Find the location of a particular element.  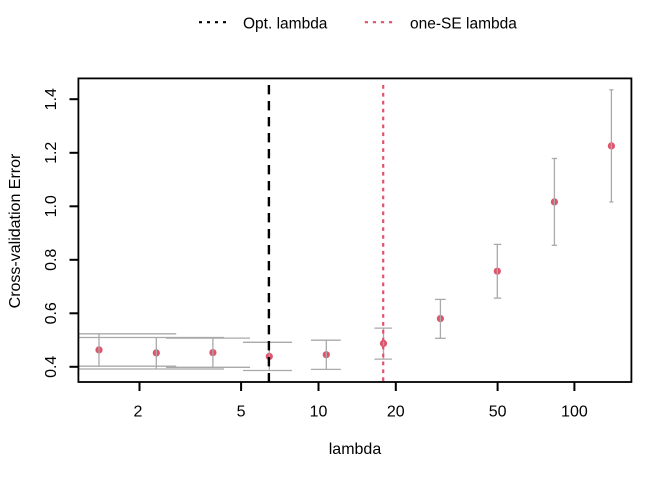

svg-text: 1.4 is located at coordinates (51, 99).